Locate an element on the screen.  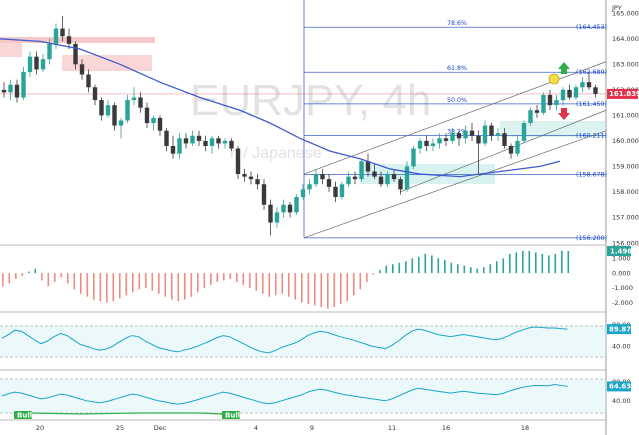
time-tick-label: 18 is located at coordinates (525, 428).